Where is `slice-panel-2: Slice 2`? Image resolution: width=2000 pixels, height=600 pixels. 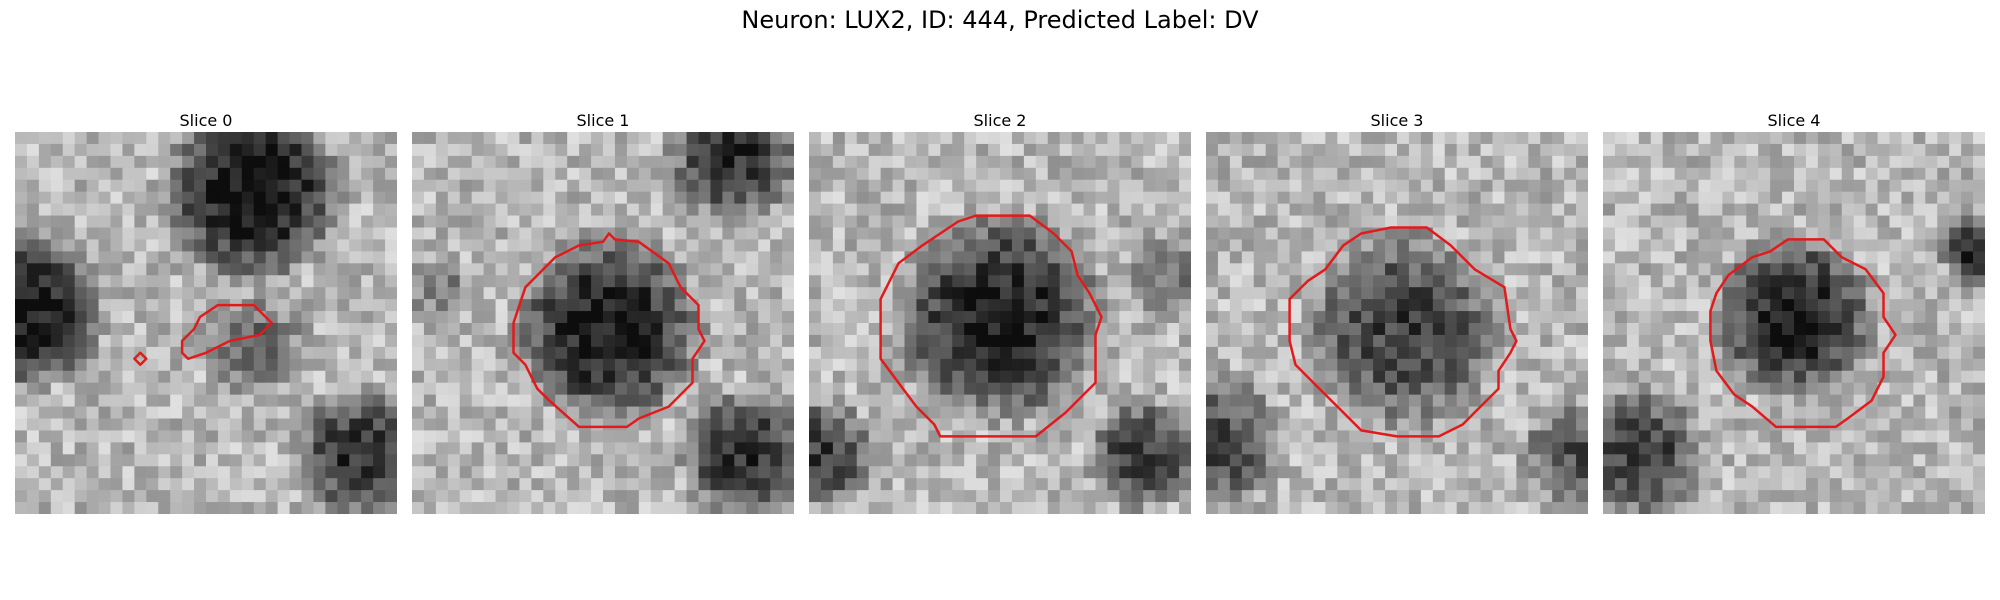
slice-panel-2: Slice 2 is located at coordinates (1000, 312).